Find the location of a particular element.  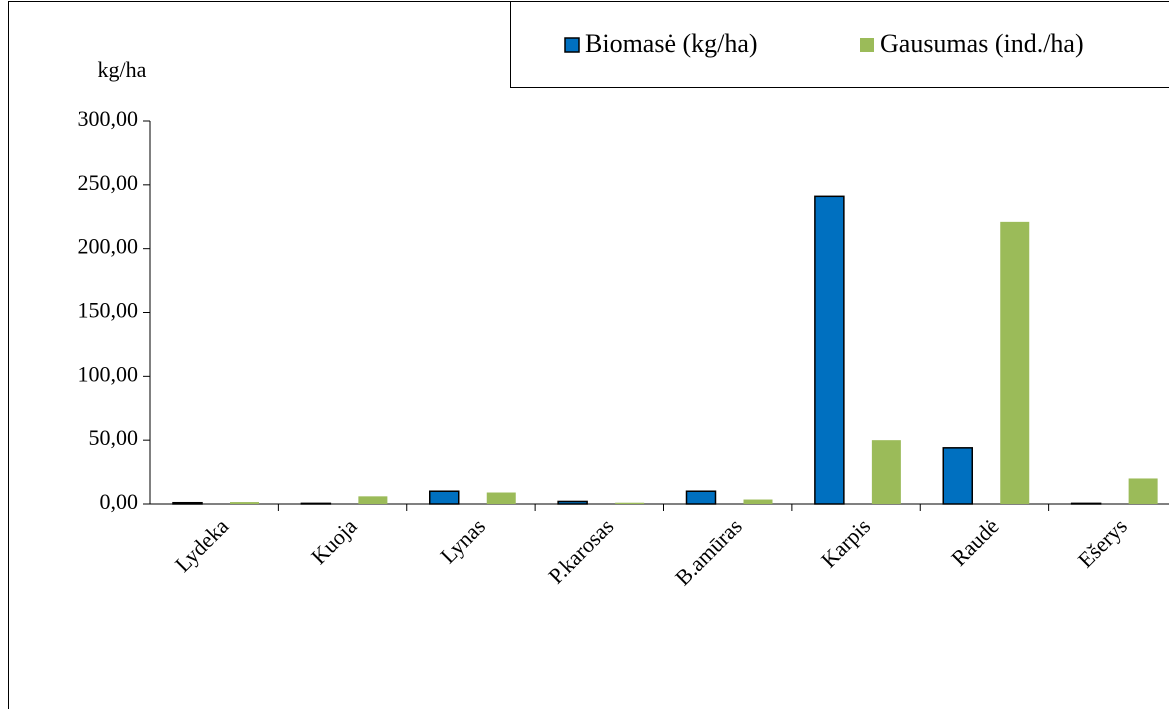

x-tick-label: Raudė is located at coordinates (974, 541).